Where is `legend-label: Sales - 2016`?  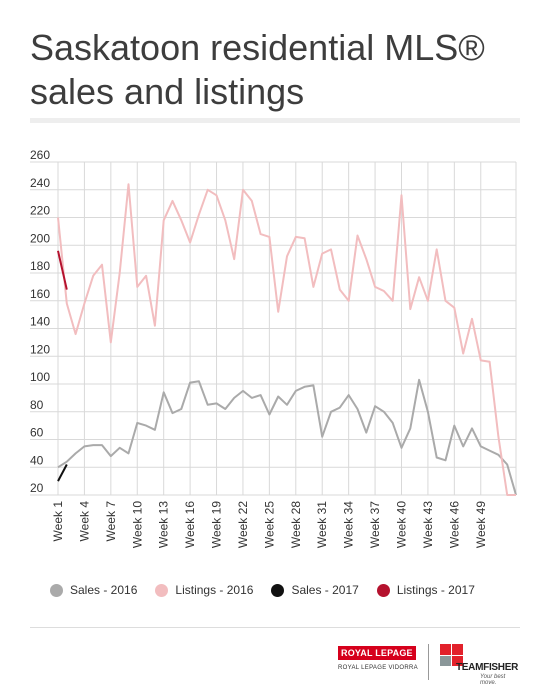 legend-label: Sales - 2016 is located at coordinates (104, 590).